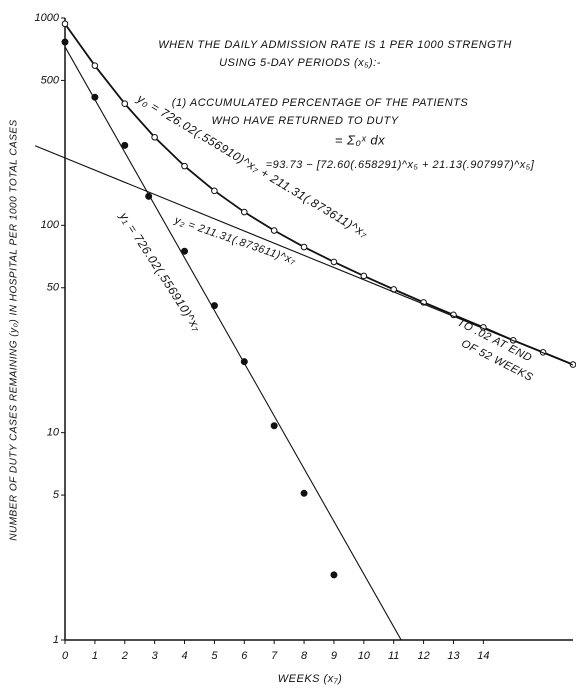  I want to click on annotation: WHO HAVE RETURNED TO DUTY, so click(304, 121).